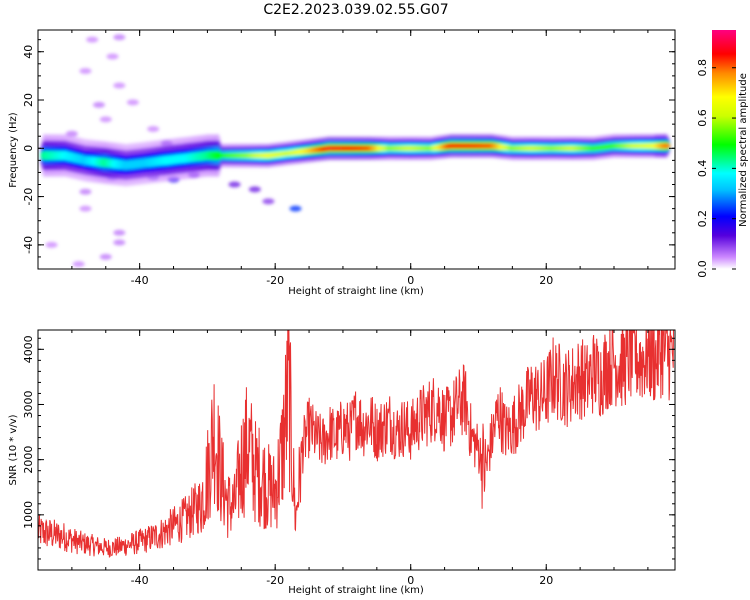 Image resolution: width=750 pixels, height=600 pixels. Describe the element at coordinates (410, 580) in the screenshot. I see `snr-xtick-label: 0` at that location.